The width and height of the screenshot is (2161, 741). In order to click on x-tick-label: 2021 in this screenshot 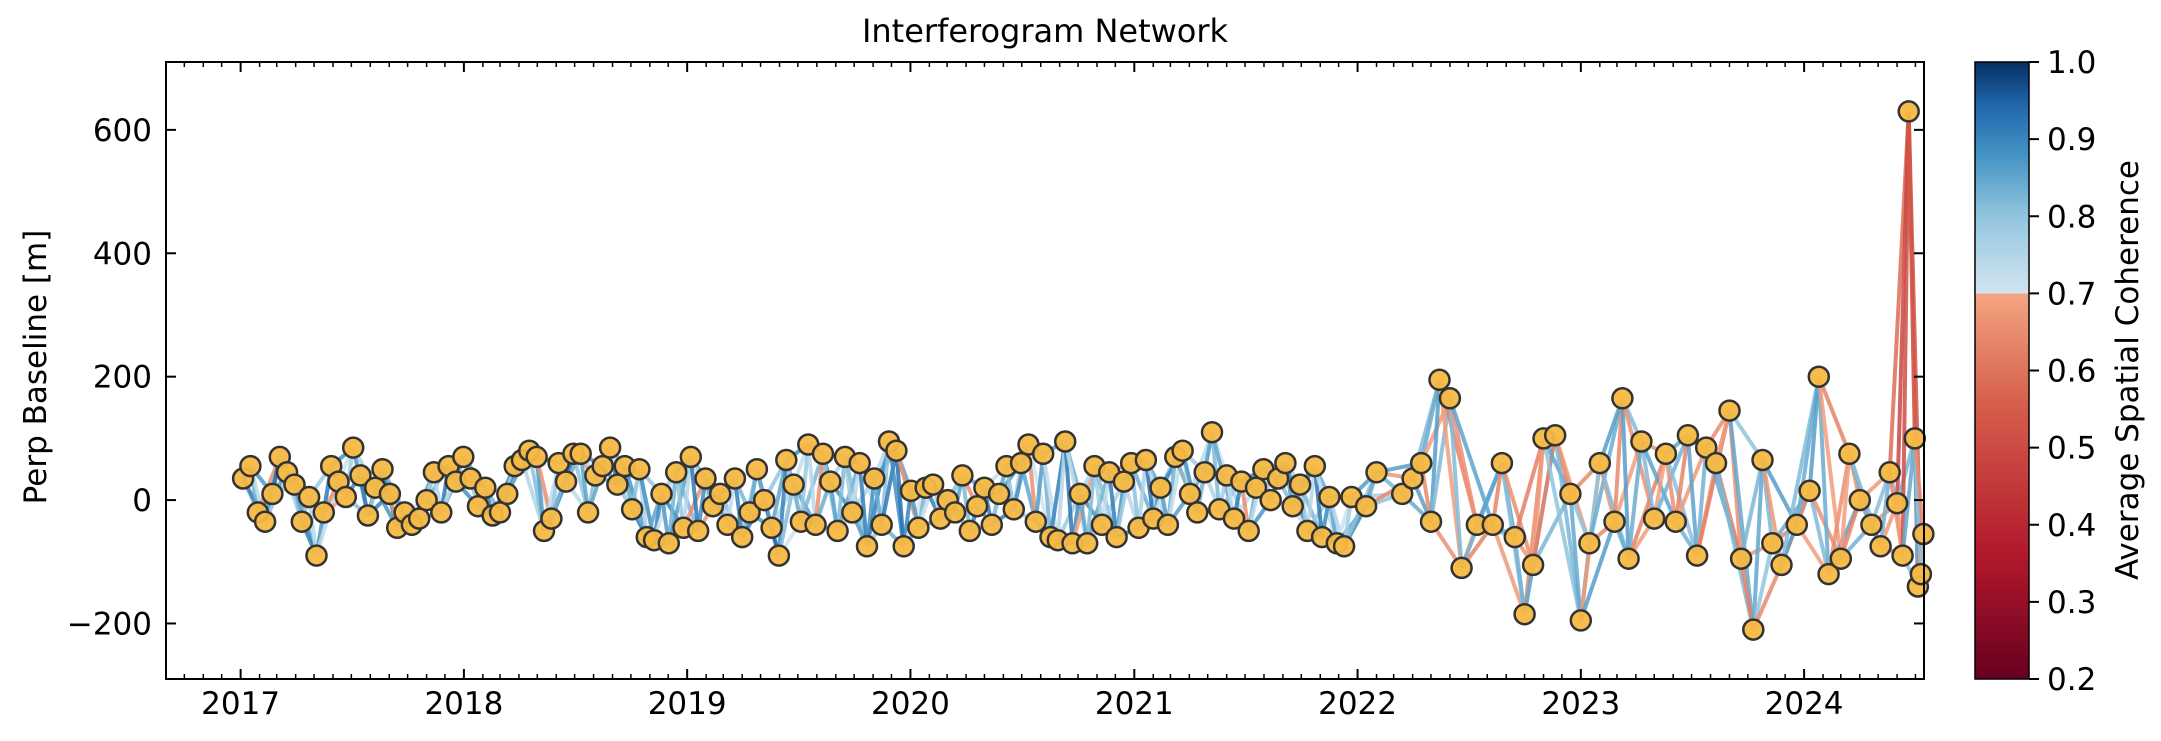, I will do `click(1134, 704)`.